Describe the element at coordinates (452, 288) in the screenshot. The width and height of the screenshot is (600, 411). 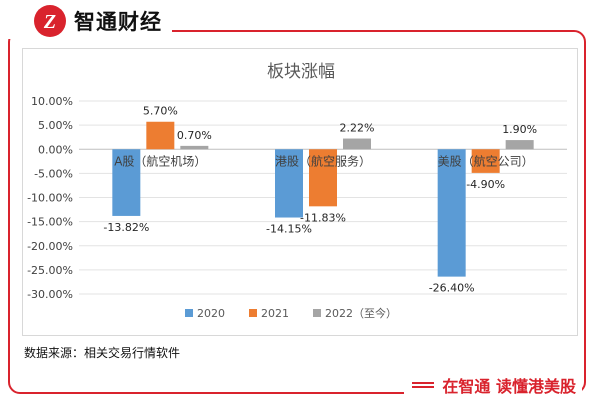
I see `data-label: -26.40%` at that location.